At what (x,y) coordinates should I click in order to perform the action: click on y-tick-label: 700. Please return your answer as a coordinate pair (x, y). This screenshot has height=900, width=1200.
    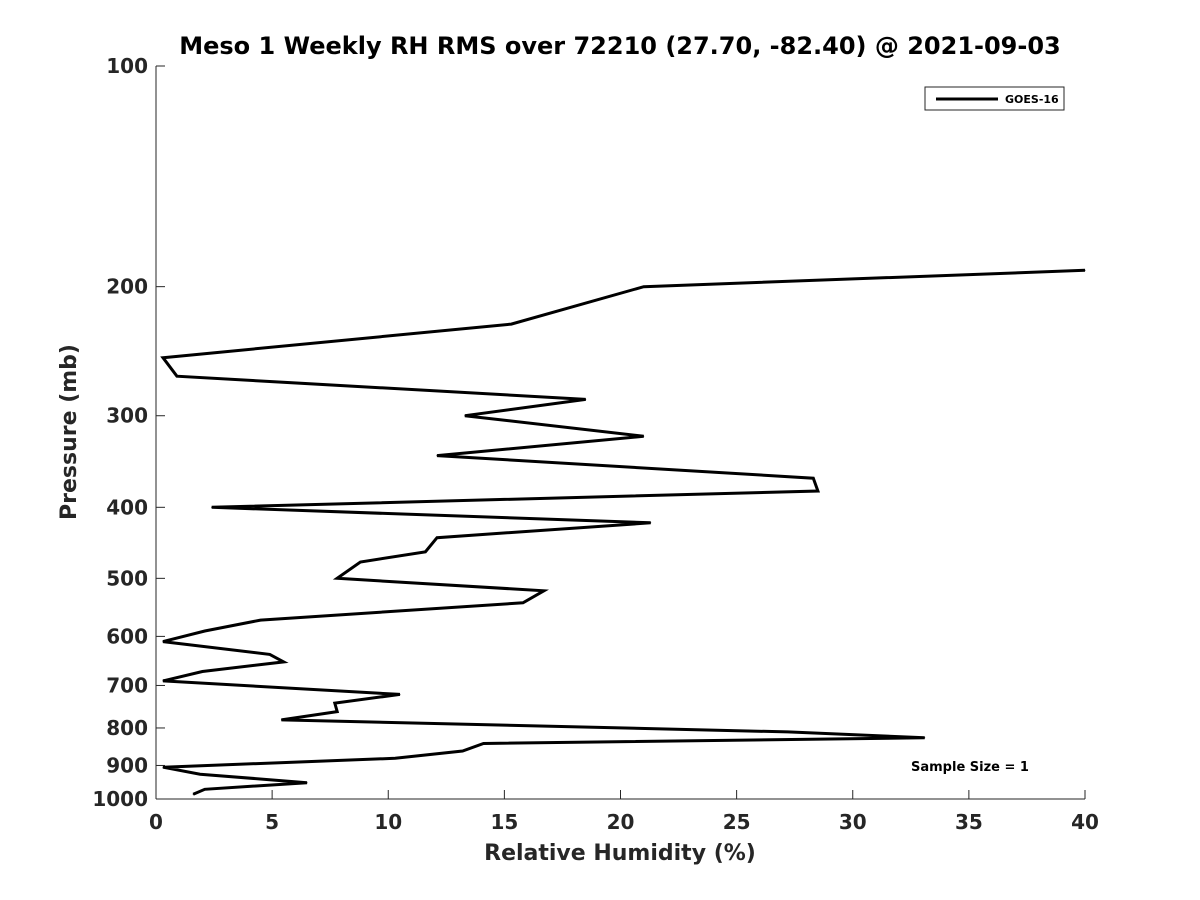
    Looking at the image, I should click on (127, 685).